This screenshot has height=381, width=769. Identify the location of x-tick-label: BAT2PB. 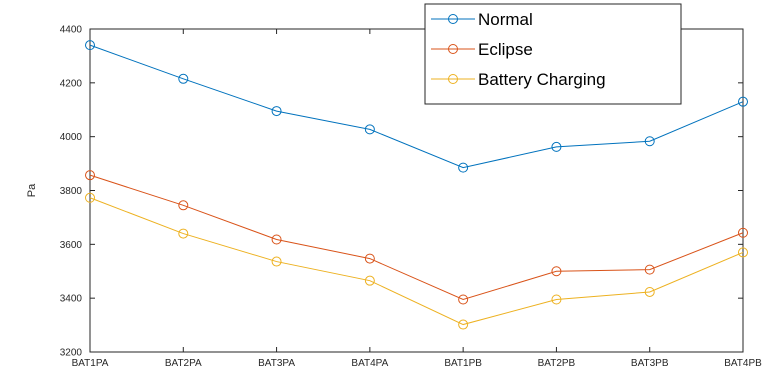
(557, 363).